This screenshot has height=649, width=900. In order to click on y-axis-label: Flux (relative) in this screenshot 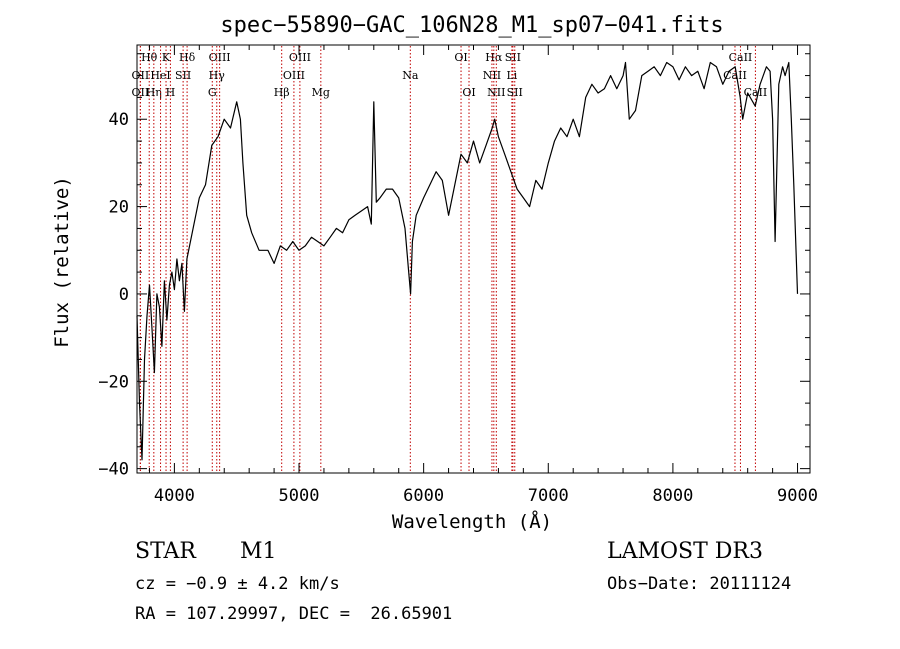, I will do `click(62, 262)`.